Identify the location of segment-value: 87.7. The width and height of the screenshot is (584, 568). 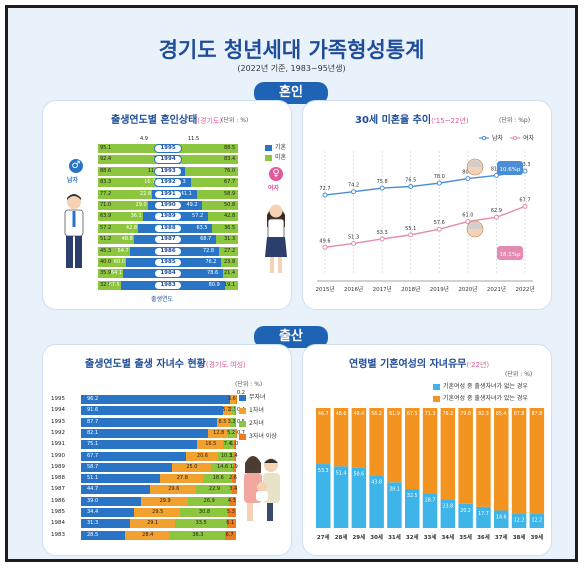
(93, 421).